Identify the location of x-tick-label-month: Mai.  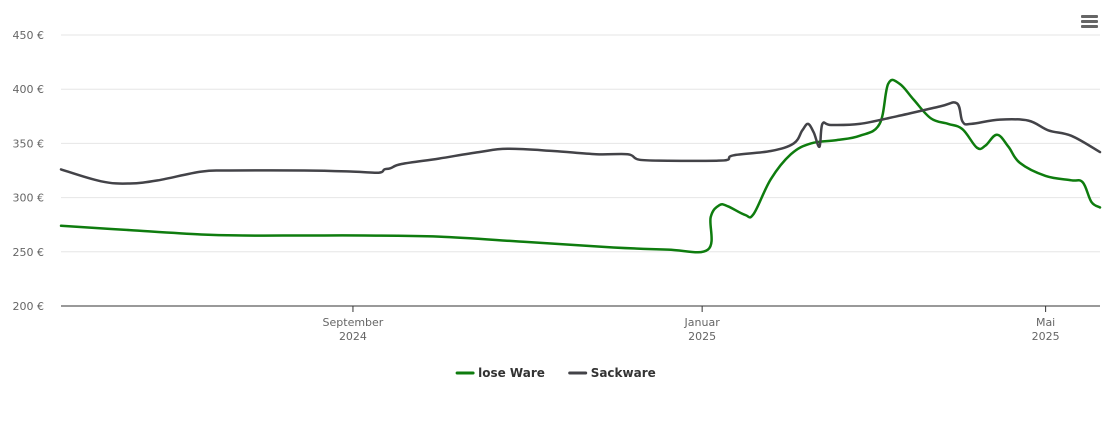
(1045, 322).